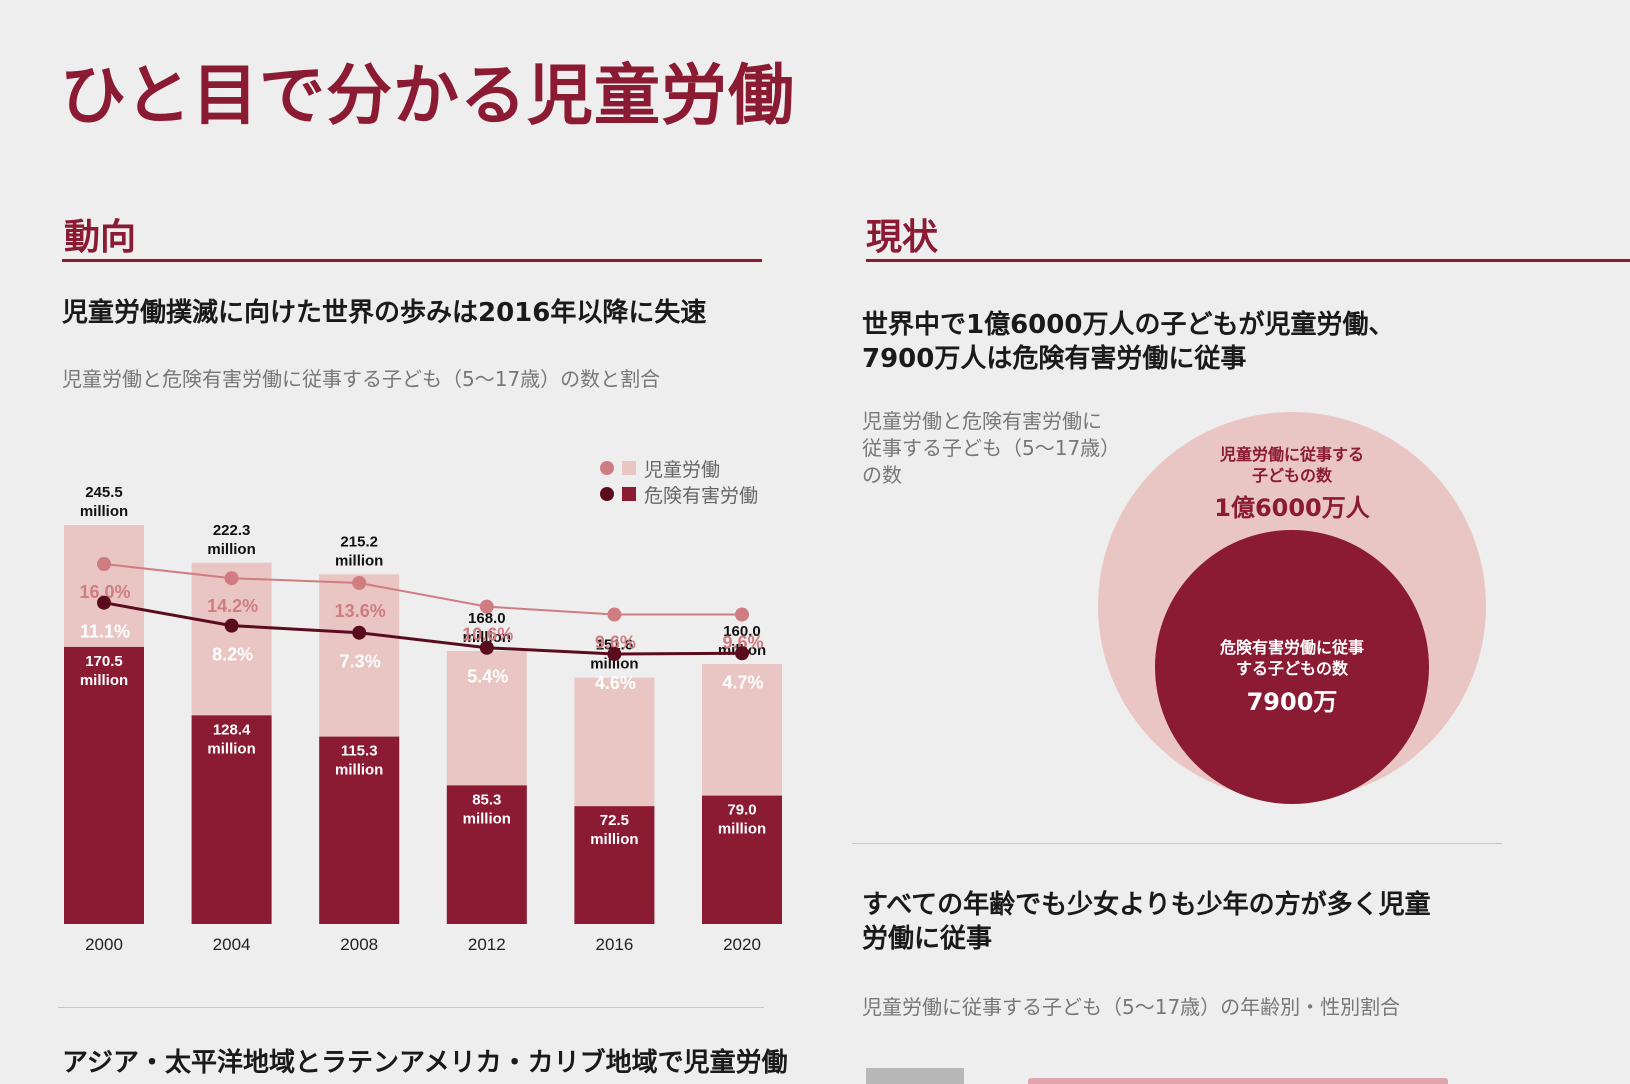 The image size is (1630, 1084). What do you see at coordinates (232, 530) in the screenshot?
I see `total-value-label-2004-line1: 222.3` at bounding box center [232, 530].